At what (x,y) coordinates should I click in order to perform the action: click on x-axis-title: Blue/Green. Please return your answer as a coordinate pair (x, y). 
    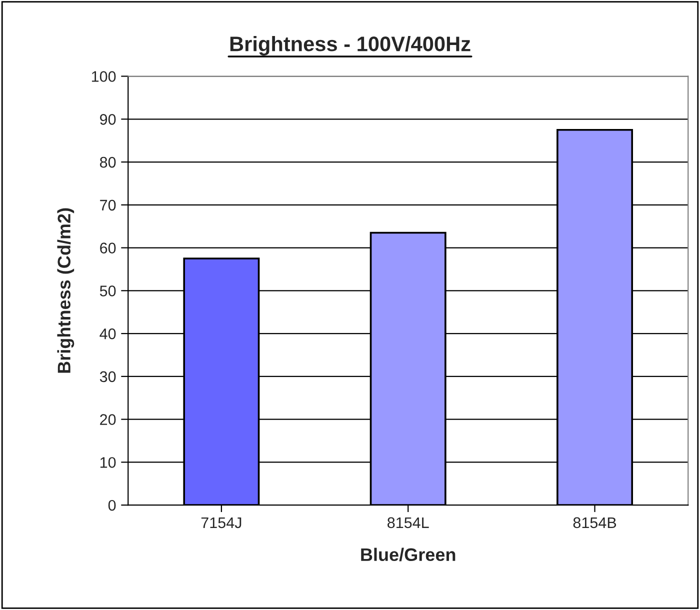
    Looking at the image, I should click on (408, 555).